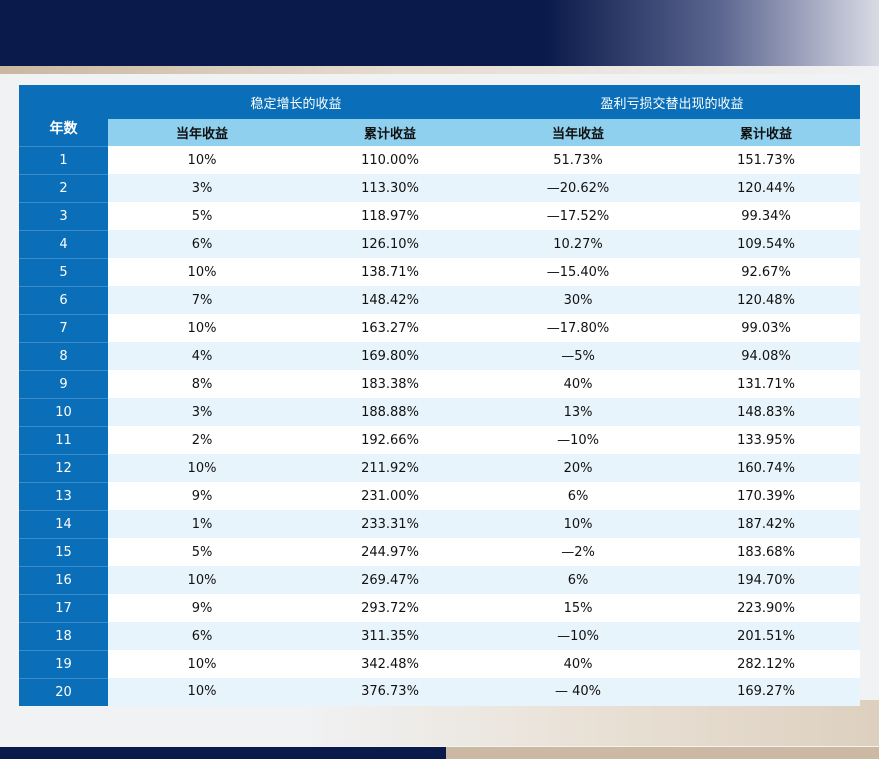  What do you see at coordinates (440, 355) in the screenshot?
I see `table-row: 8 4% 169.80% —5% 94.08%` at bounding box center [440, 355].